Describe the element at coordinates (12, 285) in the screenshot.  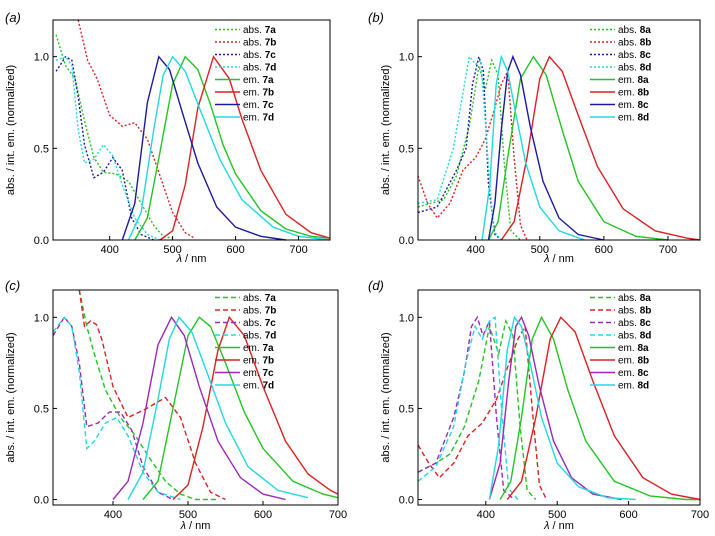
I see `panel-label: (c)` at that location.